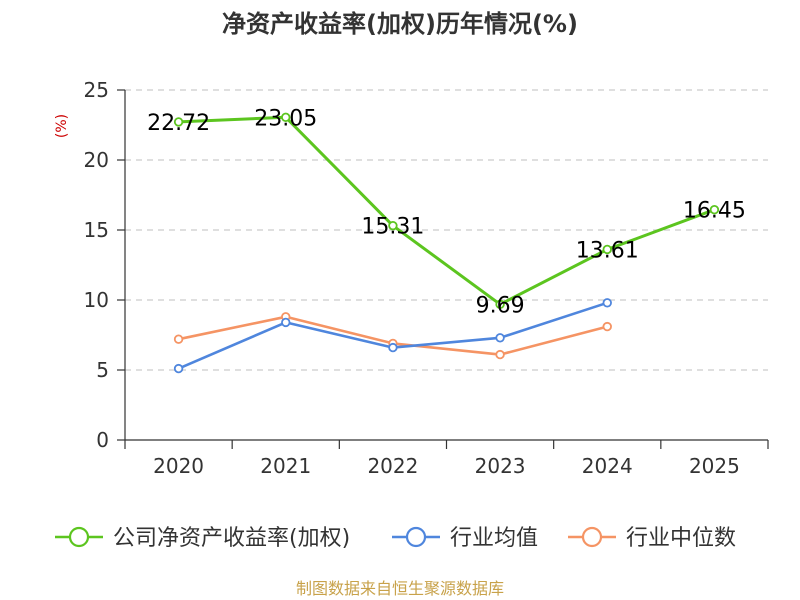  I want to click on x-tick-label: 2022, so click(392, 466).